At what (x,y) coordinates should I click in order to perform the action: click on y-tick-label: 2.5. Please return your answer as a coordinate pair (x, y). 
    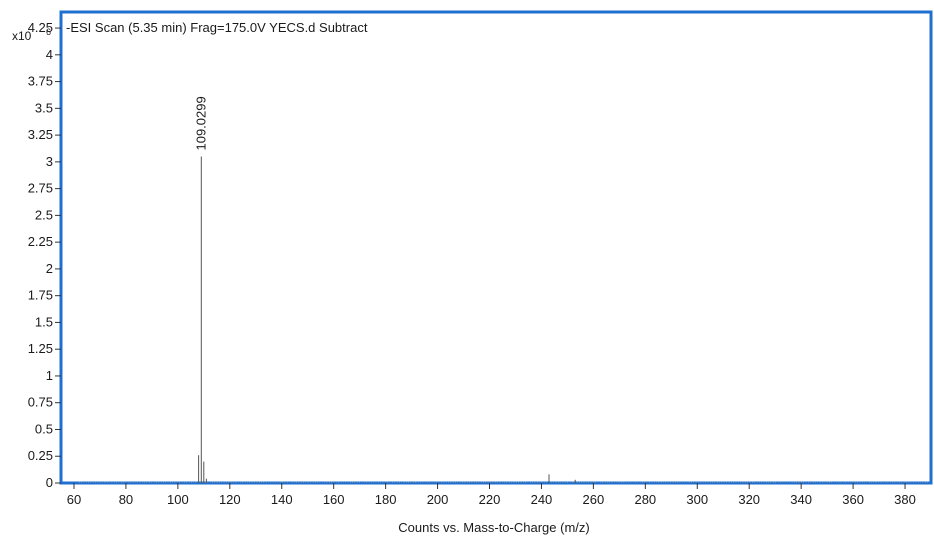
    Looking at the image, I should click on (44, 214).